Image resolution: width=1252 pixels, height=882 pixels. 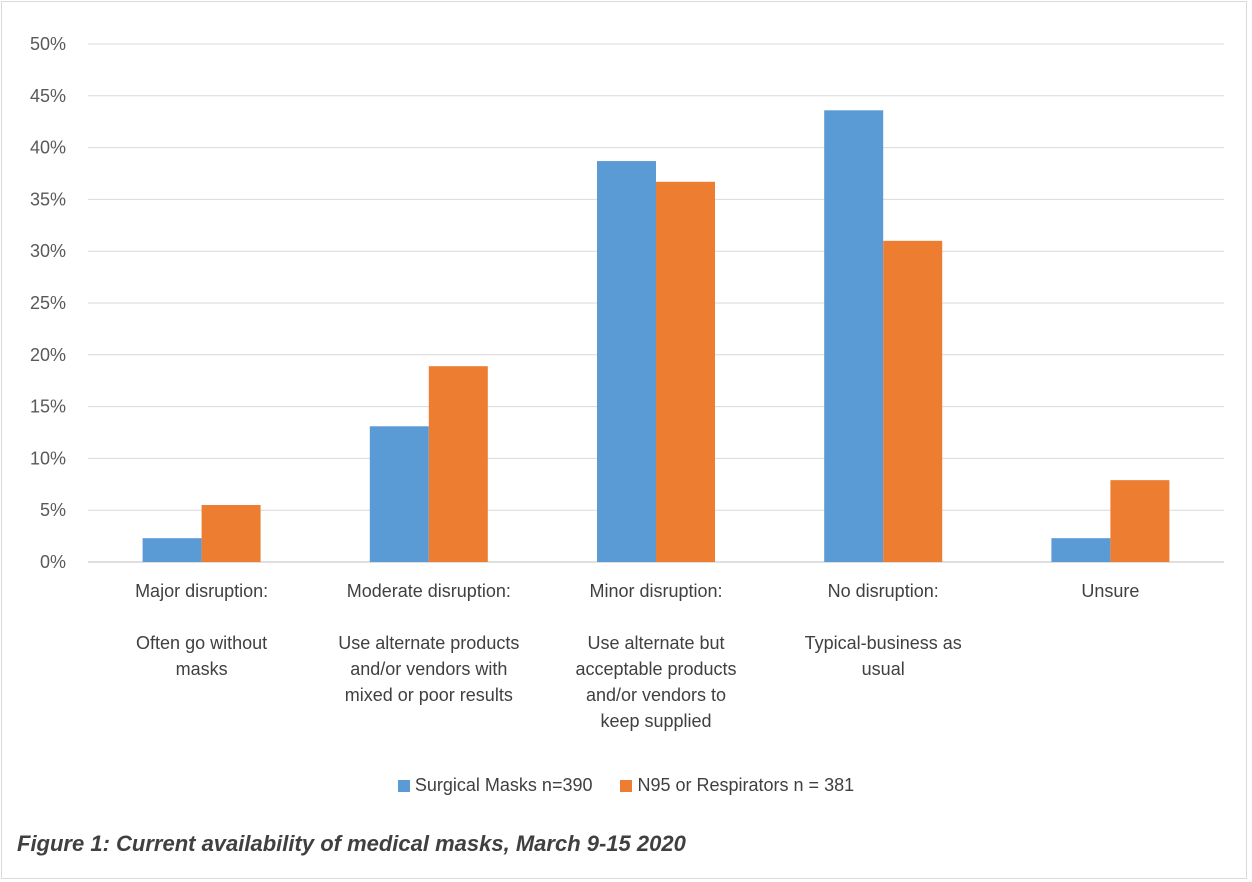 What do you see at coordinates (48, 251) in the screenshot?
I see `y-tick-label: 30%` at bounding box center [48, 251].